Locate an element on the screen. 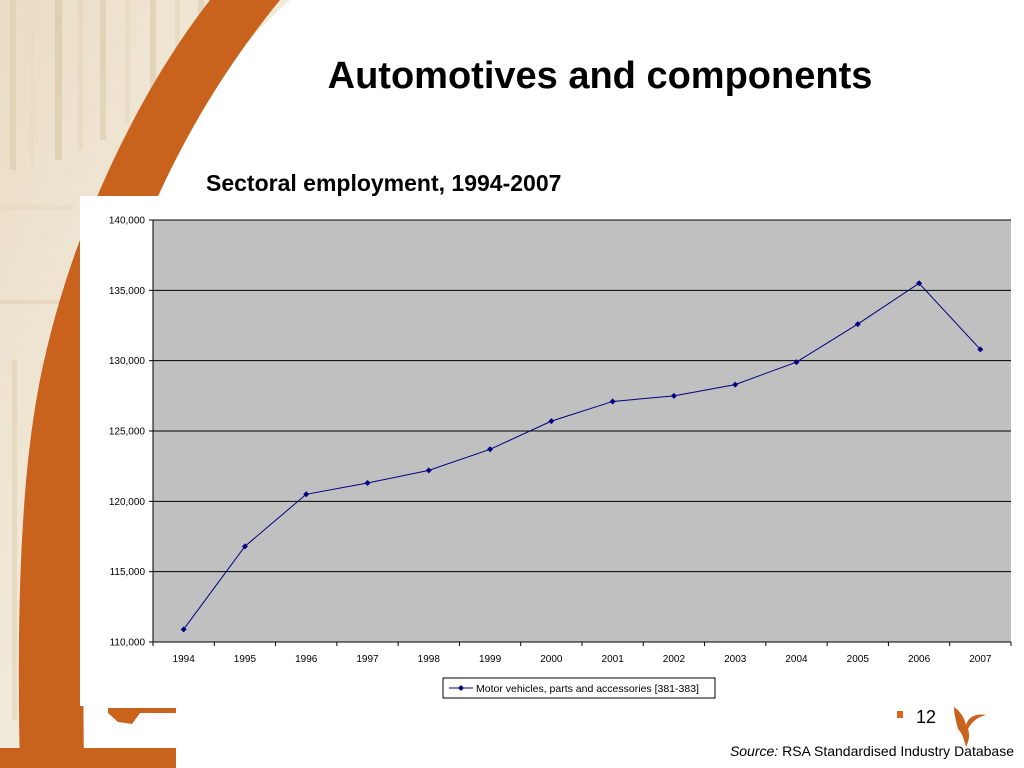 The height and width of the screenshot is (768, 1024). stylized-x-logo-icon is located at coordinates (970, 727).